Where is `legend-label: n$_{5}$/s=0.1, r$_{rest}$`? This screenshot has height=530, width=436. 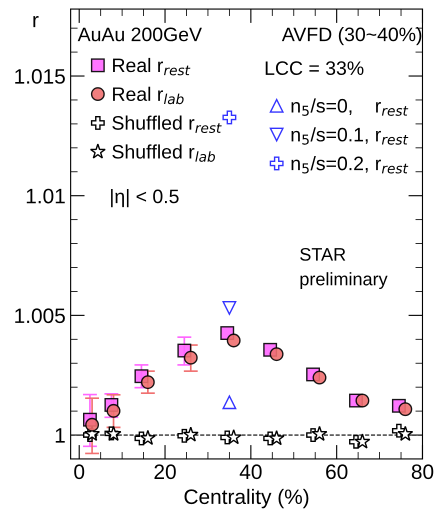 legend-label: n$_{5}$/s=0.1, r$_{rest}$ is located at coordinates (350, 136).